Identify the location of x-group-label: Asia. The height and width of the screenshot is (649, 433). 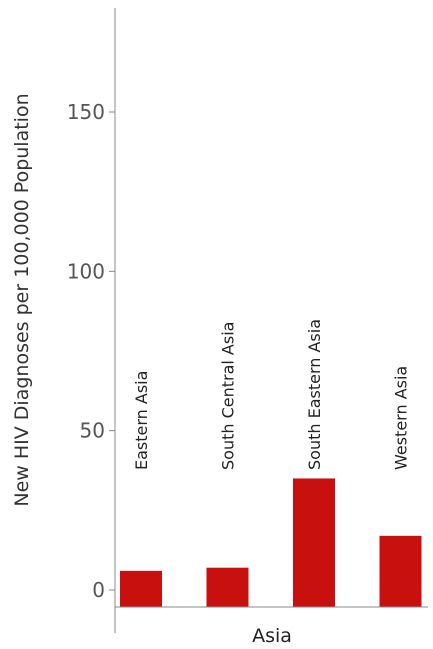
(272, 636).